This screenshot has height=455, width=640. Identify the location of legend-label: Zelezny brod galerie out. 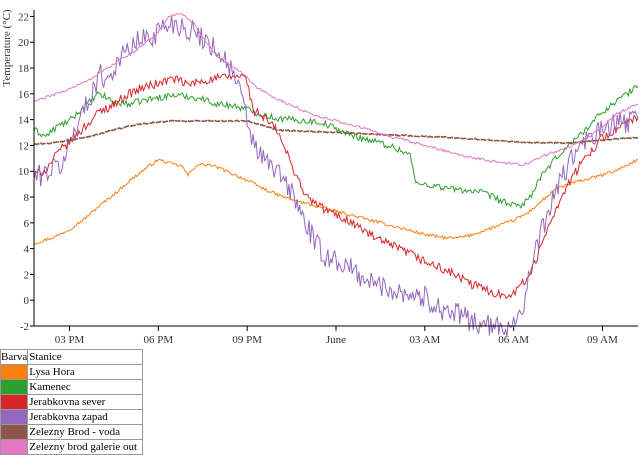
(85, 447).